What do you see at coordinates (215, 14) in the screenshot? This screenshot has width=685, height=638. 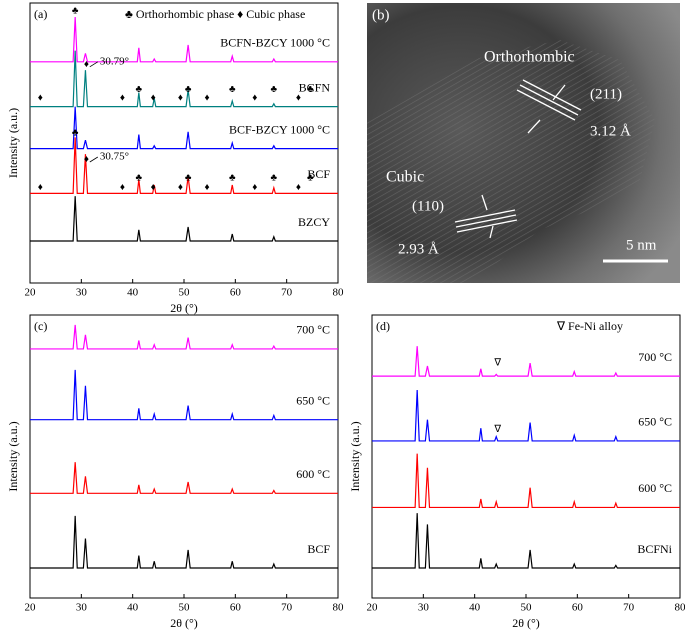 I see `legend: ♣ Orthorhombic phase ♦ Cubic phase` at bounding box center [215, 14].